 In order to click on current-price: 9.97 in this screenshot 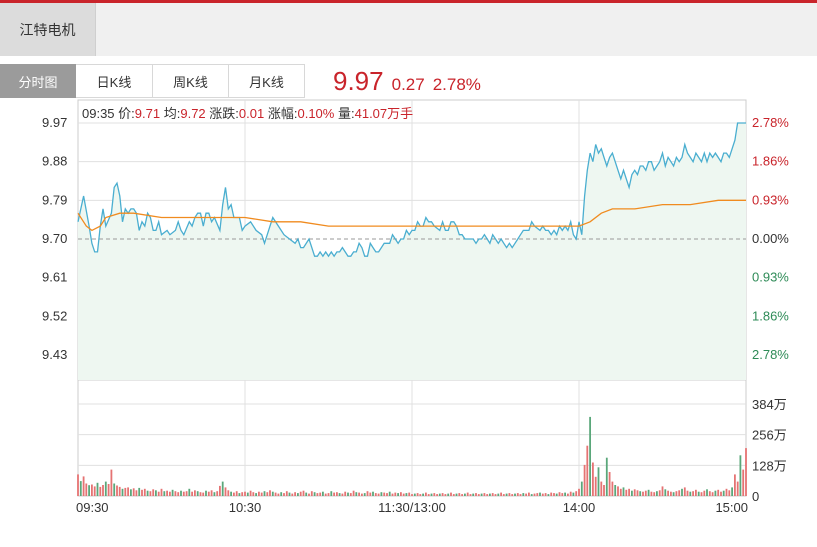, I will do `click(358, 81)`.